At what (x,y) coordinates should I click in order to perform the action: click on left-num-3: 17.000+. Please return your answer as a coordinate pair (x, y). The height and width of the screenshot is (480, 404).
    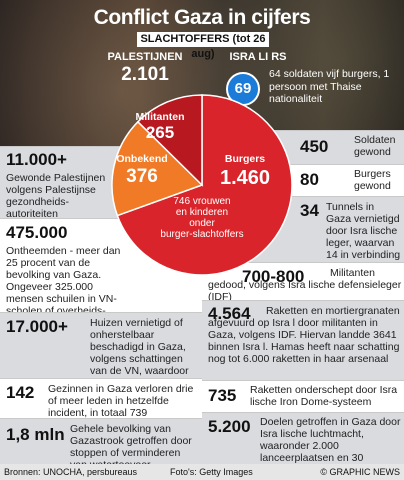
    Looking at the image, I should click on (37, 326).